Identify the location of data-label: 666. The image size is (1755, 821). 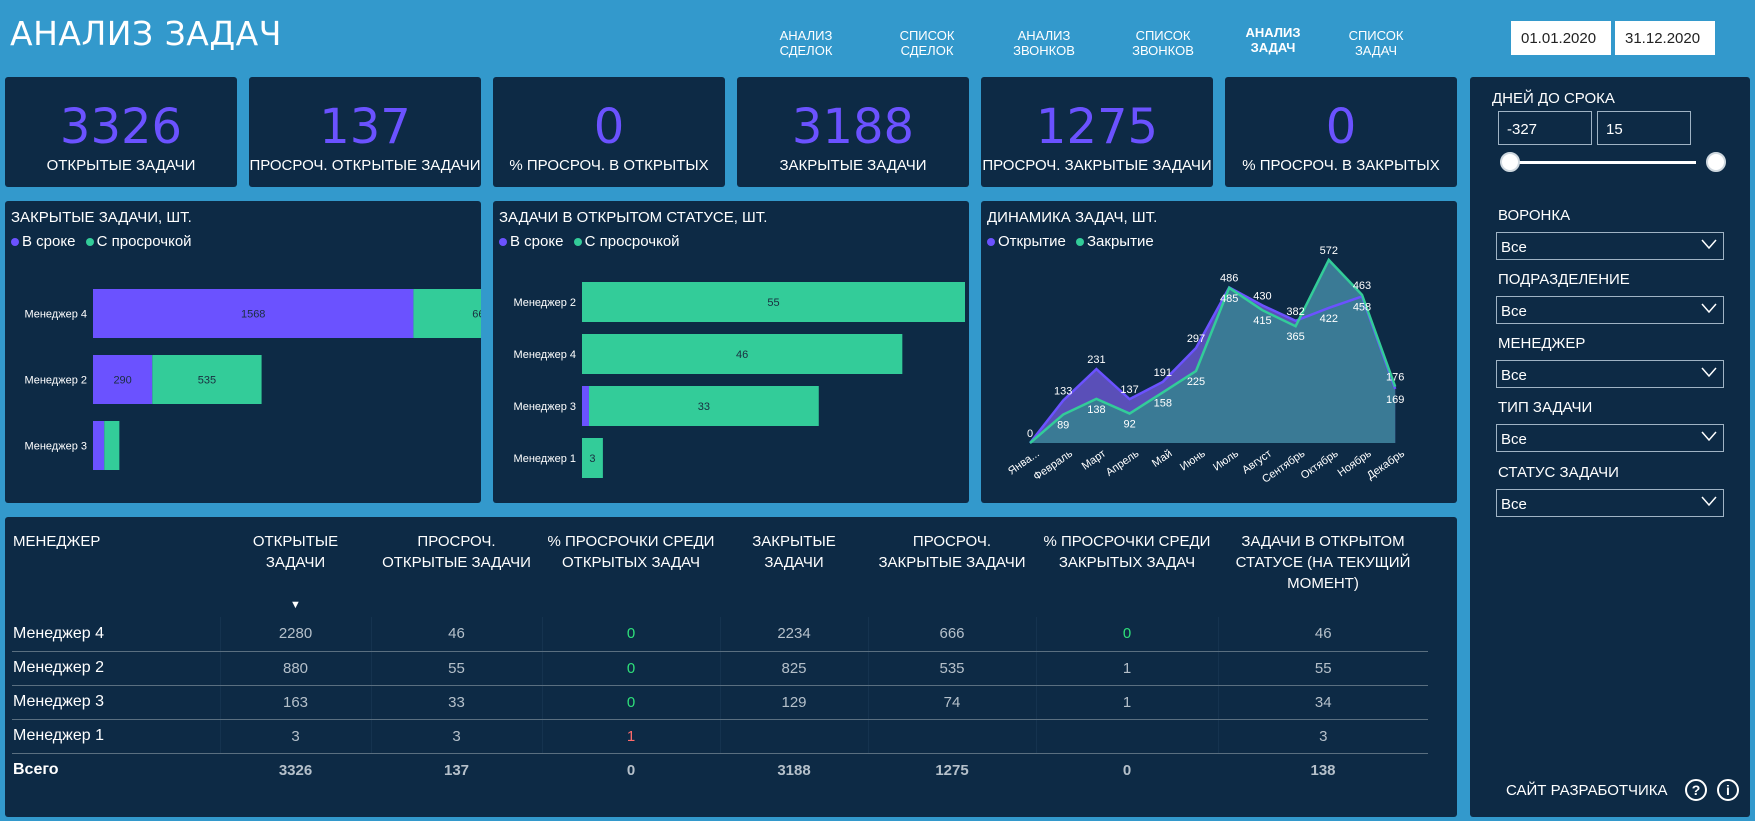
(476, 315).